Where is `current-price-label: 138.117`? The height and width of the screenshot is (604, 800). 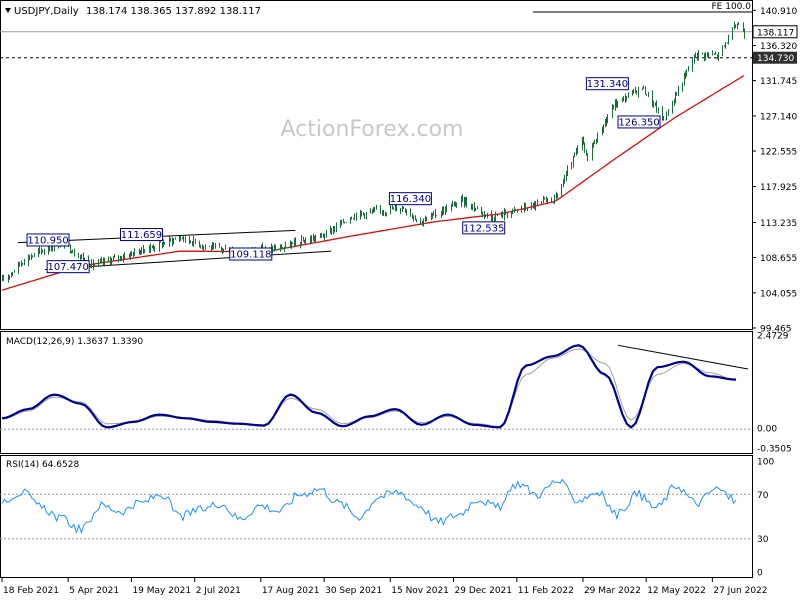
current-price-label: 138.117 is located at coordinates (775, 33).